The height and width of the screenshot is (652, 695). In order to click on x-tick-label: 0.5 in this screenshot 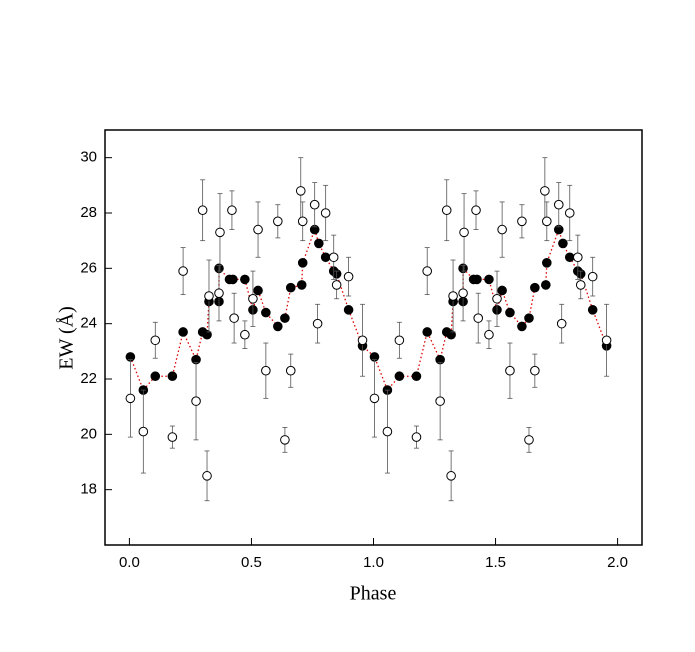, I will do `click(251, 562)`.